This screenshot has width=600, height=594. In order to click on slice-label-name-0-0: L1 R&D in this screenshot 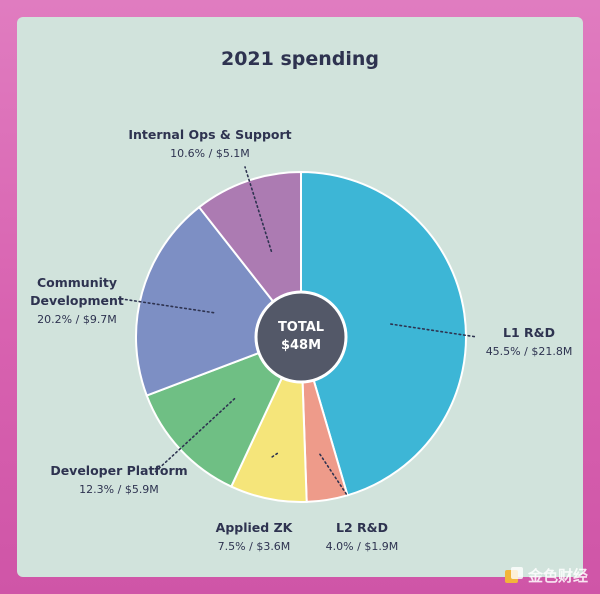, I will do `click(529, 332)`.